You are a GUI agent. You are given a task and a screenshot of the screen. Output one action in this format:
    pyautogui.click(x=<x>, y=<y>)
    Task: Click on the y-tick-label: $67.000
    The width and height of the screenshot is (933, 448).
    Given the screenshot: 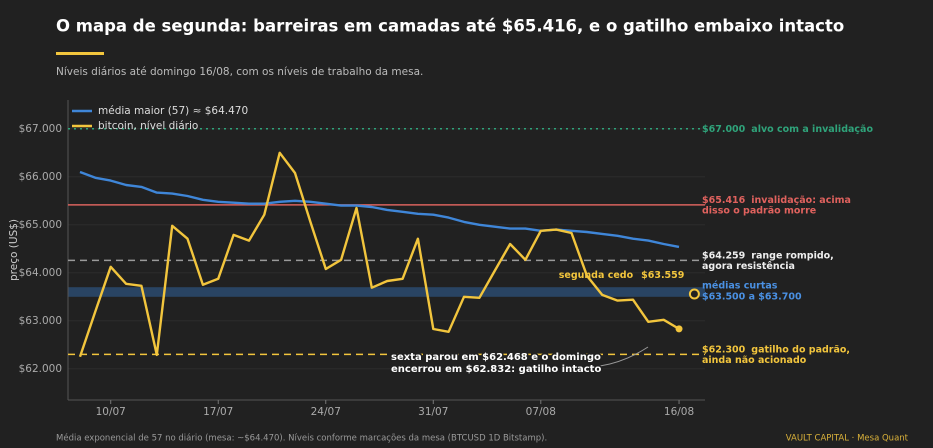 What is the action you would take?
    pyautogui.click(x=40, y=129)
    